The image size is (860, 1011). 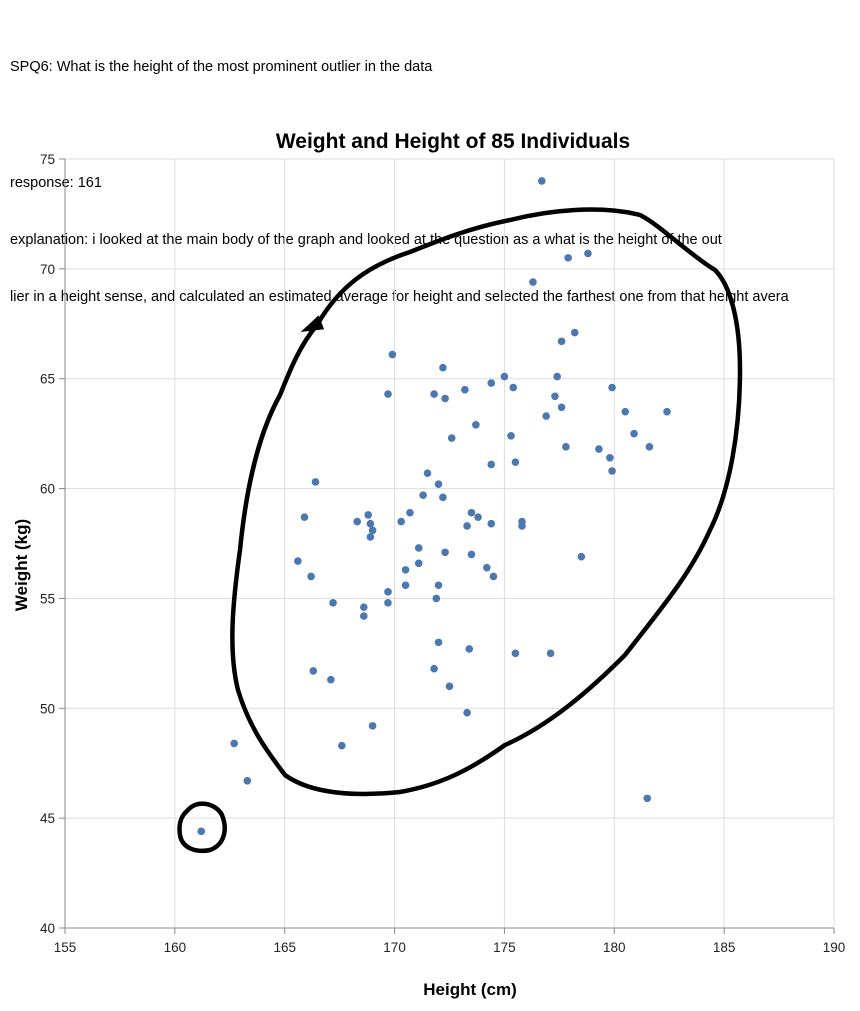 I want to click on x-tick-label: 165, so click(x=284, y=947).